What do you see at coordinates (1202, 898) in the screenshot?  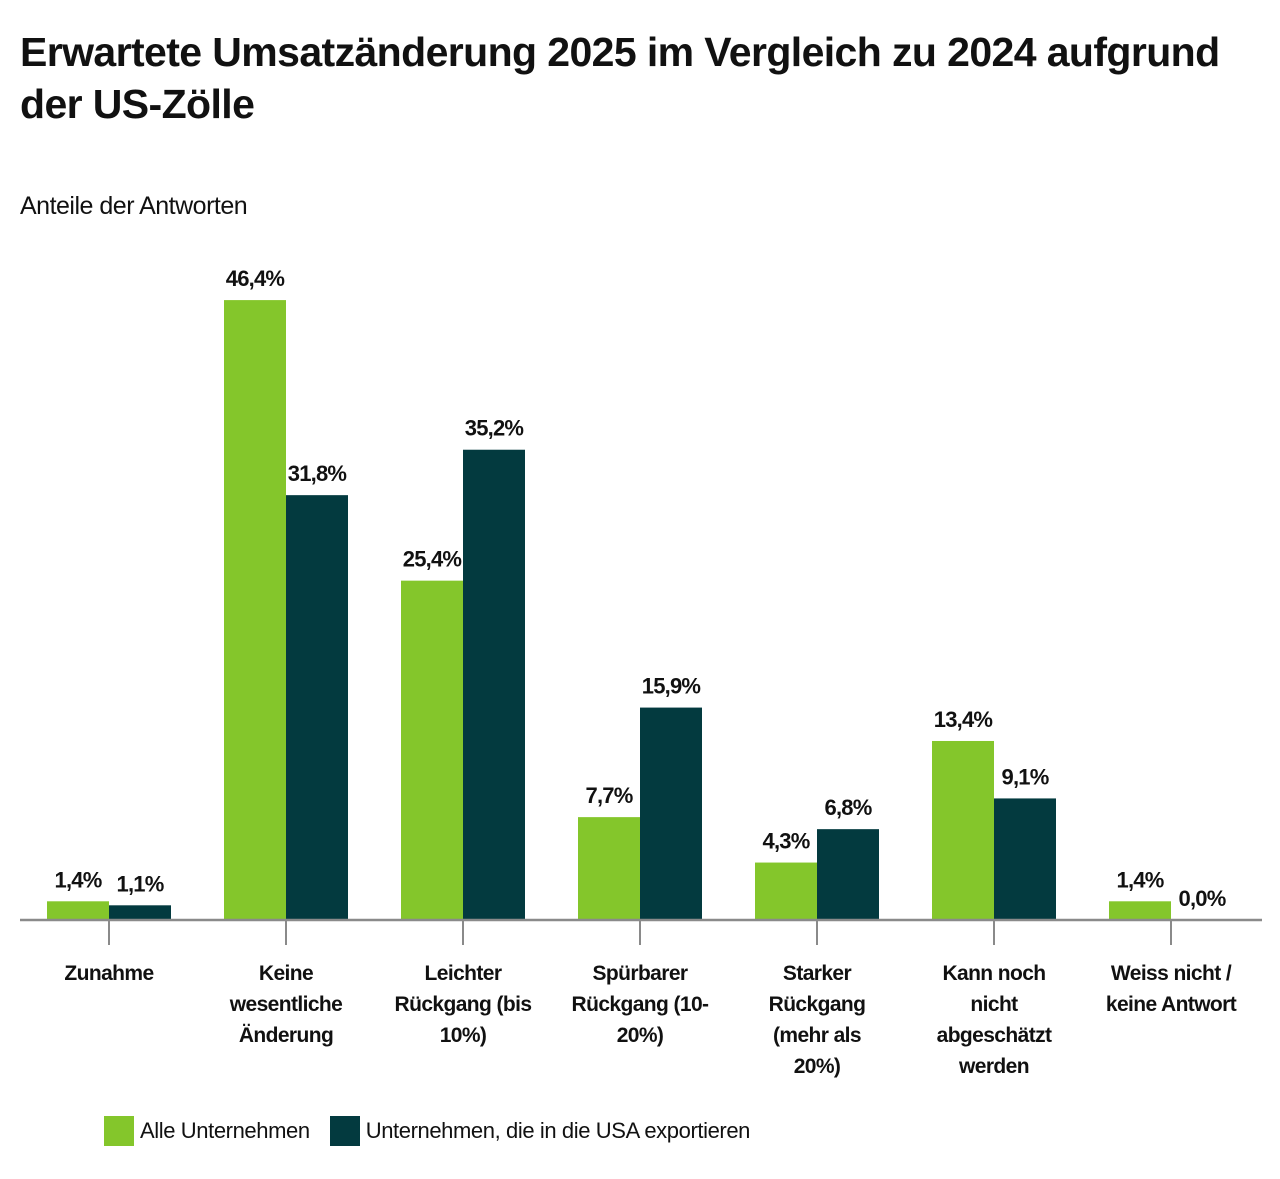 I see `value-label-usa-6: 0,0%` at bounding box center [1202, 898].